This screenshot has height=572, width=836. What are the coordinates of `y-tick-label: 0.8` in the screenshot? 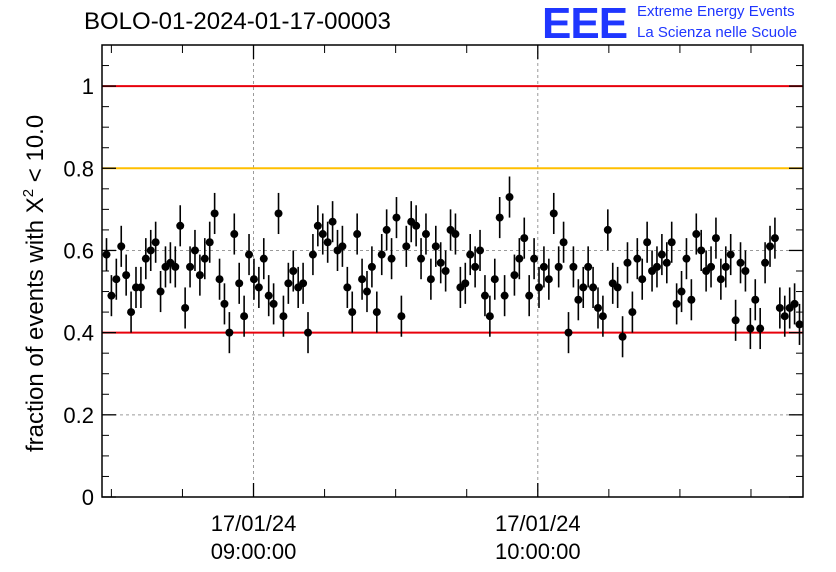 It's located at (78, 168).